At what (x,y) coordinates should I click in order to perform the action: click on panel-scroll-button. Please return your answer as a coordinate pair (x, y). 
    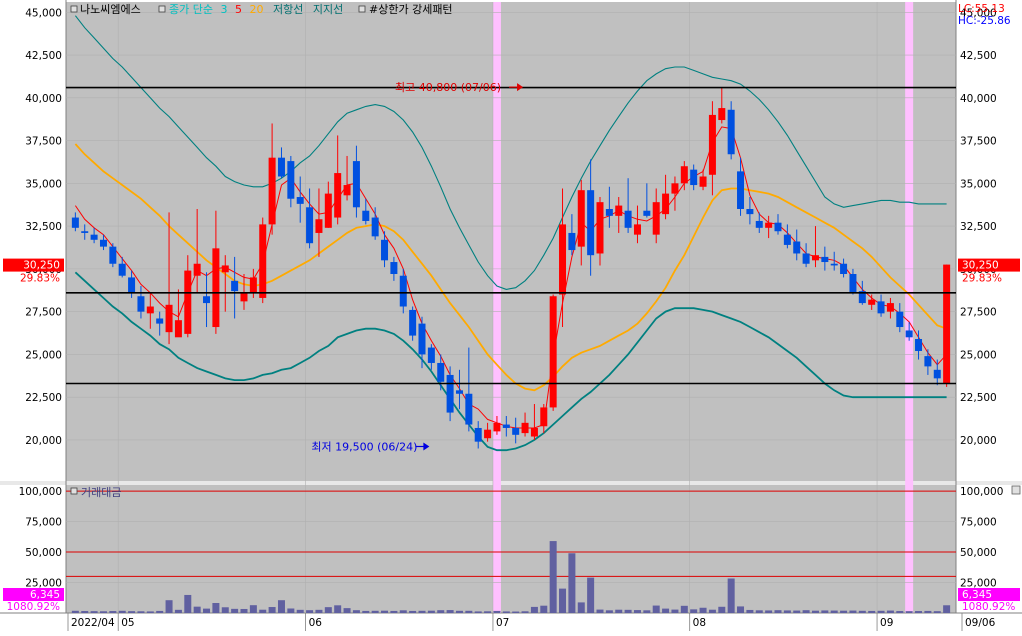
    Looking at the image, I should click on (1016, 490).